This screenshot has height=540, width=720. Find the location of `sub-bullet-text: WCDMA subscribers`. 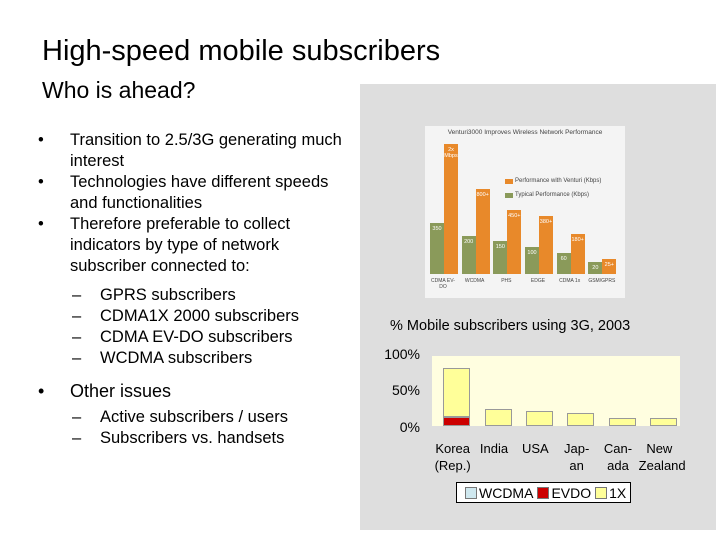

sub-bullet-text: WCDMA subscribers is located at coordinates (176, 358).